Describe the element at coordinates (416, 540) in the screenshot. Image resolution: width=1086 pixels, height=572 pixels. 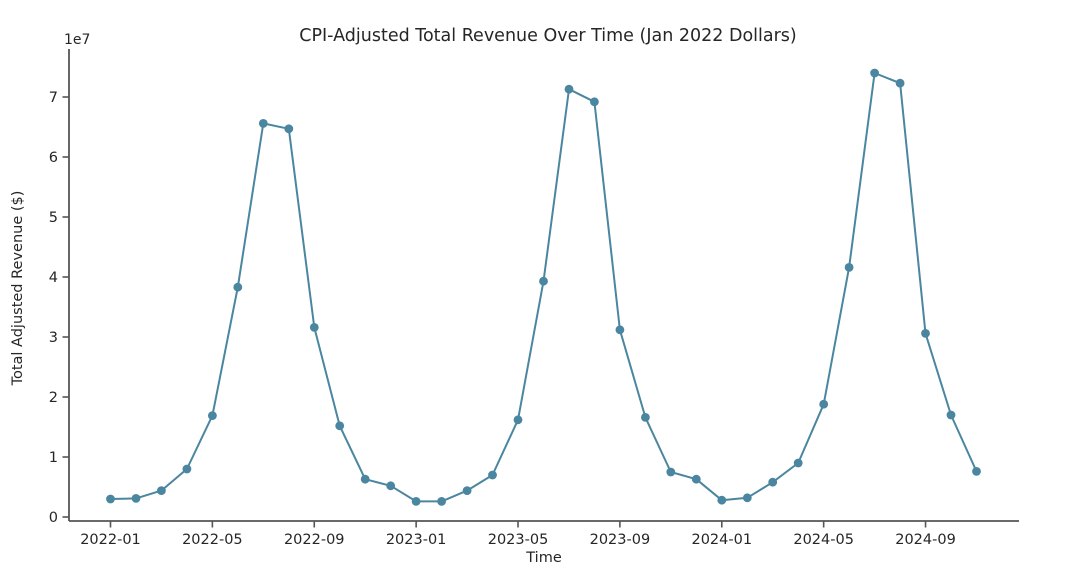
I see `x-tick-label: 2023-01` at that location.